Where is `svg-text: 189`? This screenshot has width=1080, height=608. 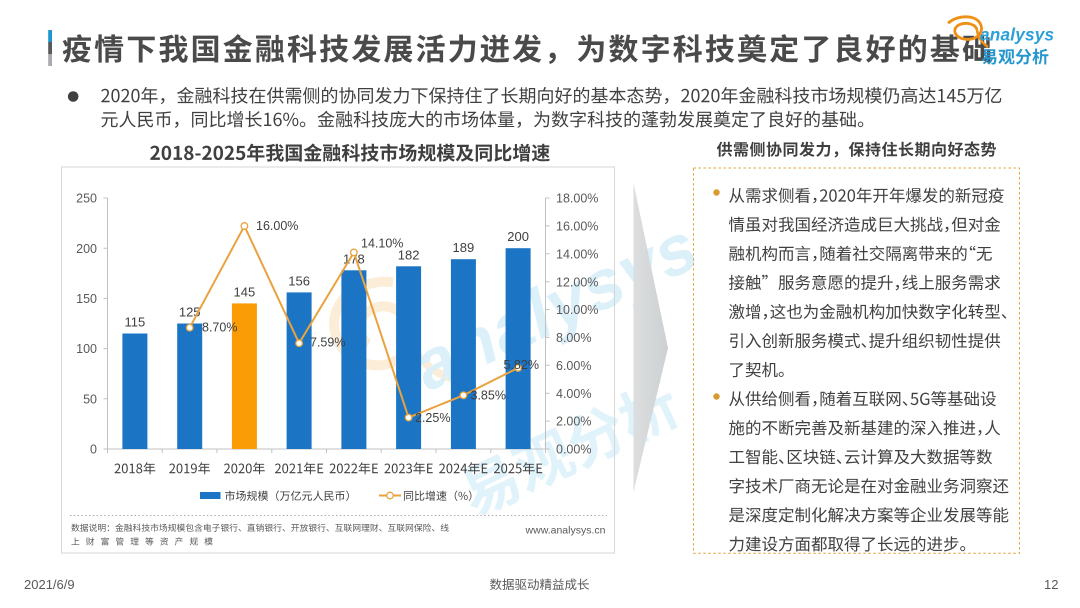
svg-text: 189 is located at coordinates (464, 247).